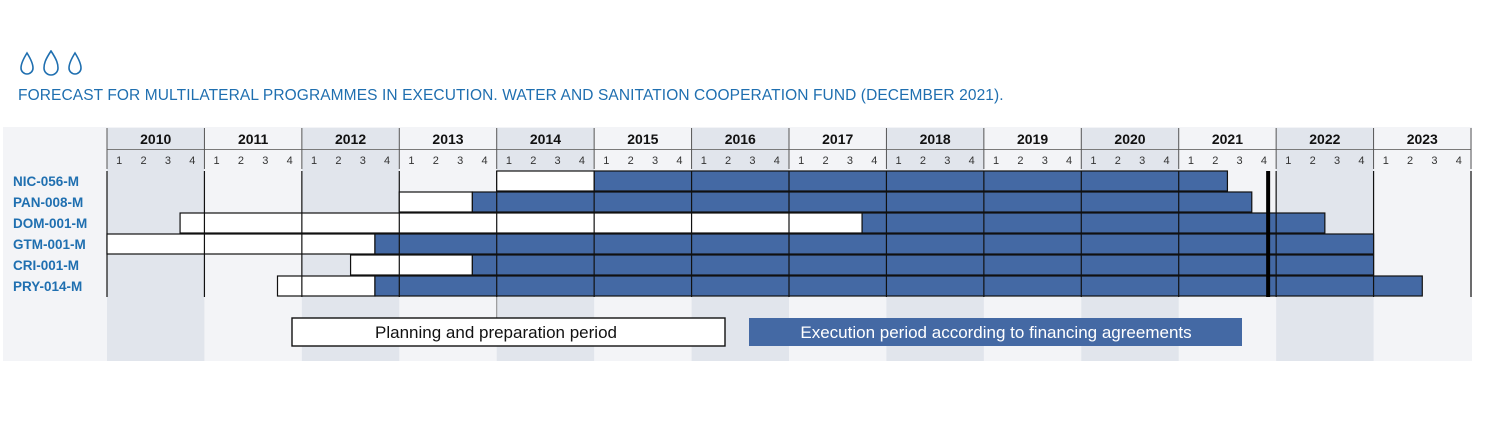 Image resolution: width=1500 pixels, height=430 pixels. What do you see at coordinates (740, 139) in the screenshot?
I see `year-label: 2016` at bounding box center [740, 139].